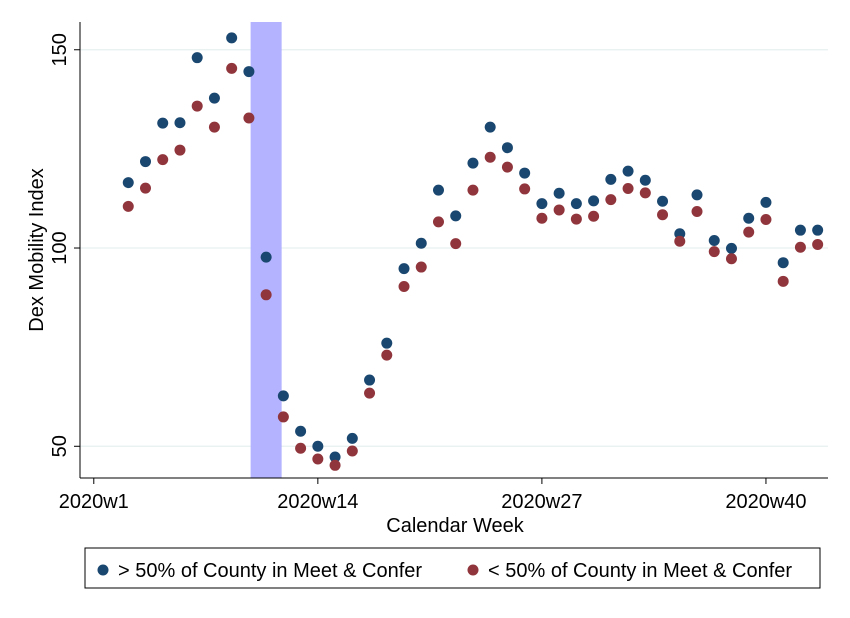 The height and width of the screenshot is (618, 850). I want to click on legend-label-lt50: < 50% of County in Meet & Confer, so click(640, 571).